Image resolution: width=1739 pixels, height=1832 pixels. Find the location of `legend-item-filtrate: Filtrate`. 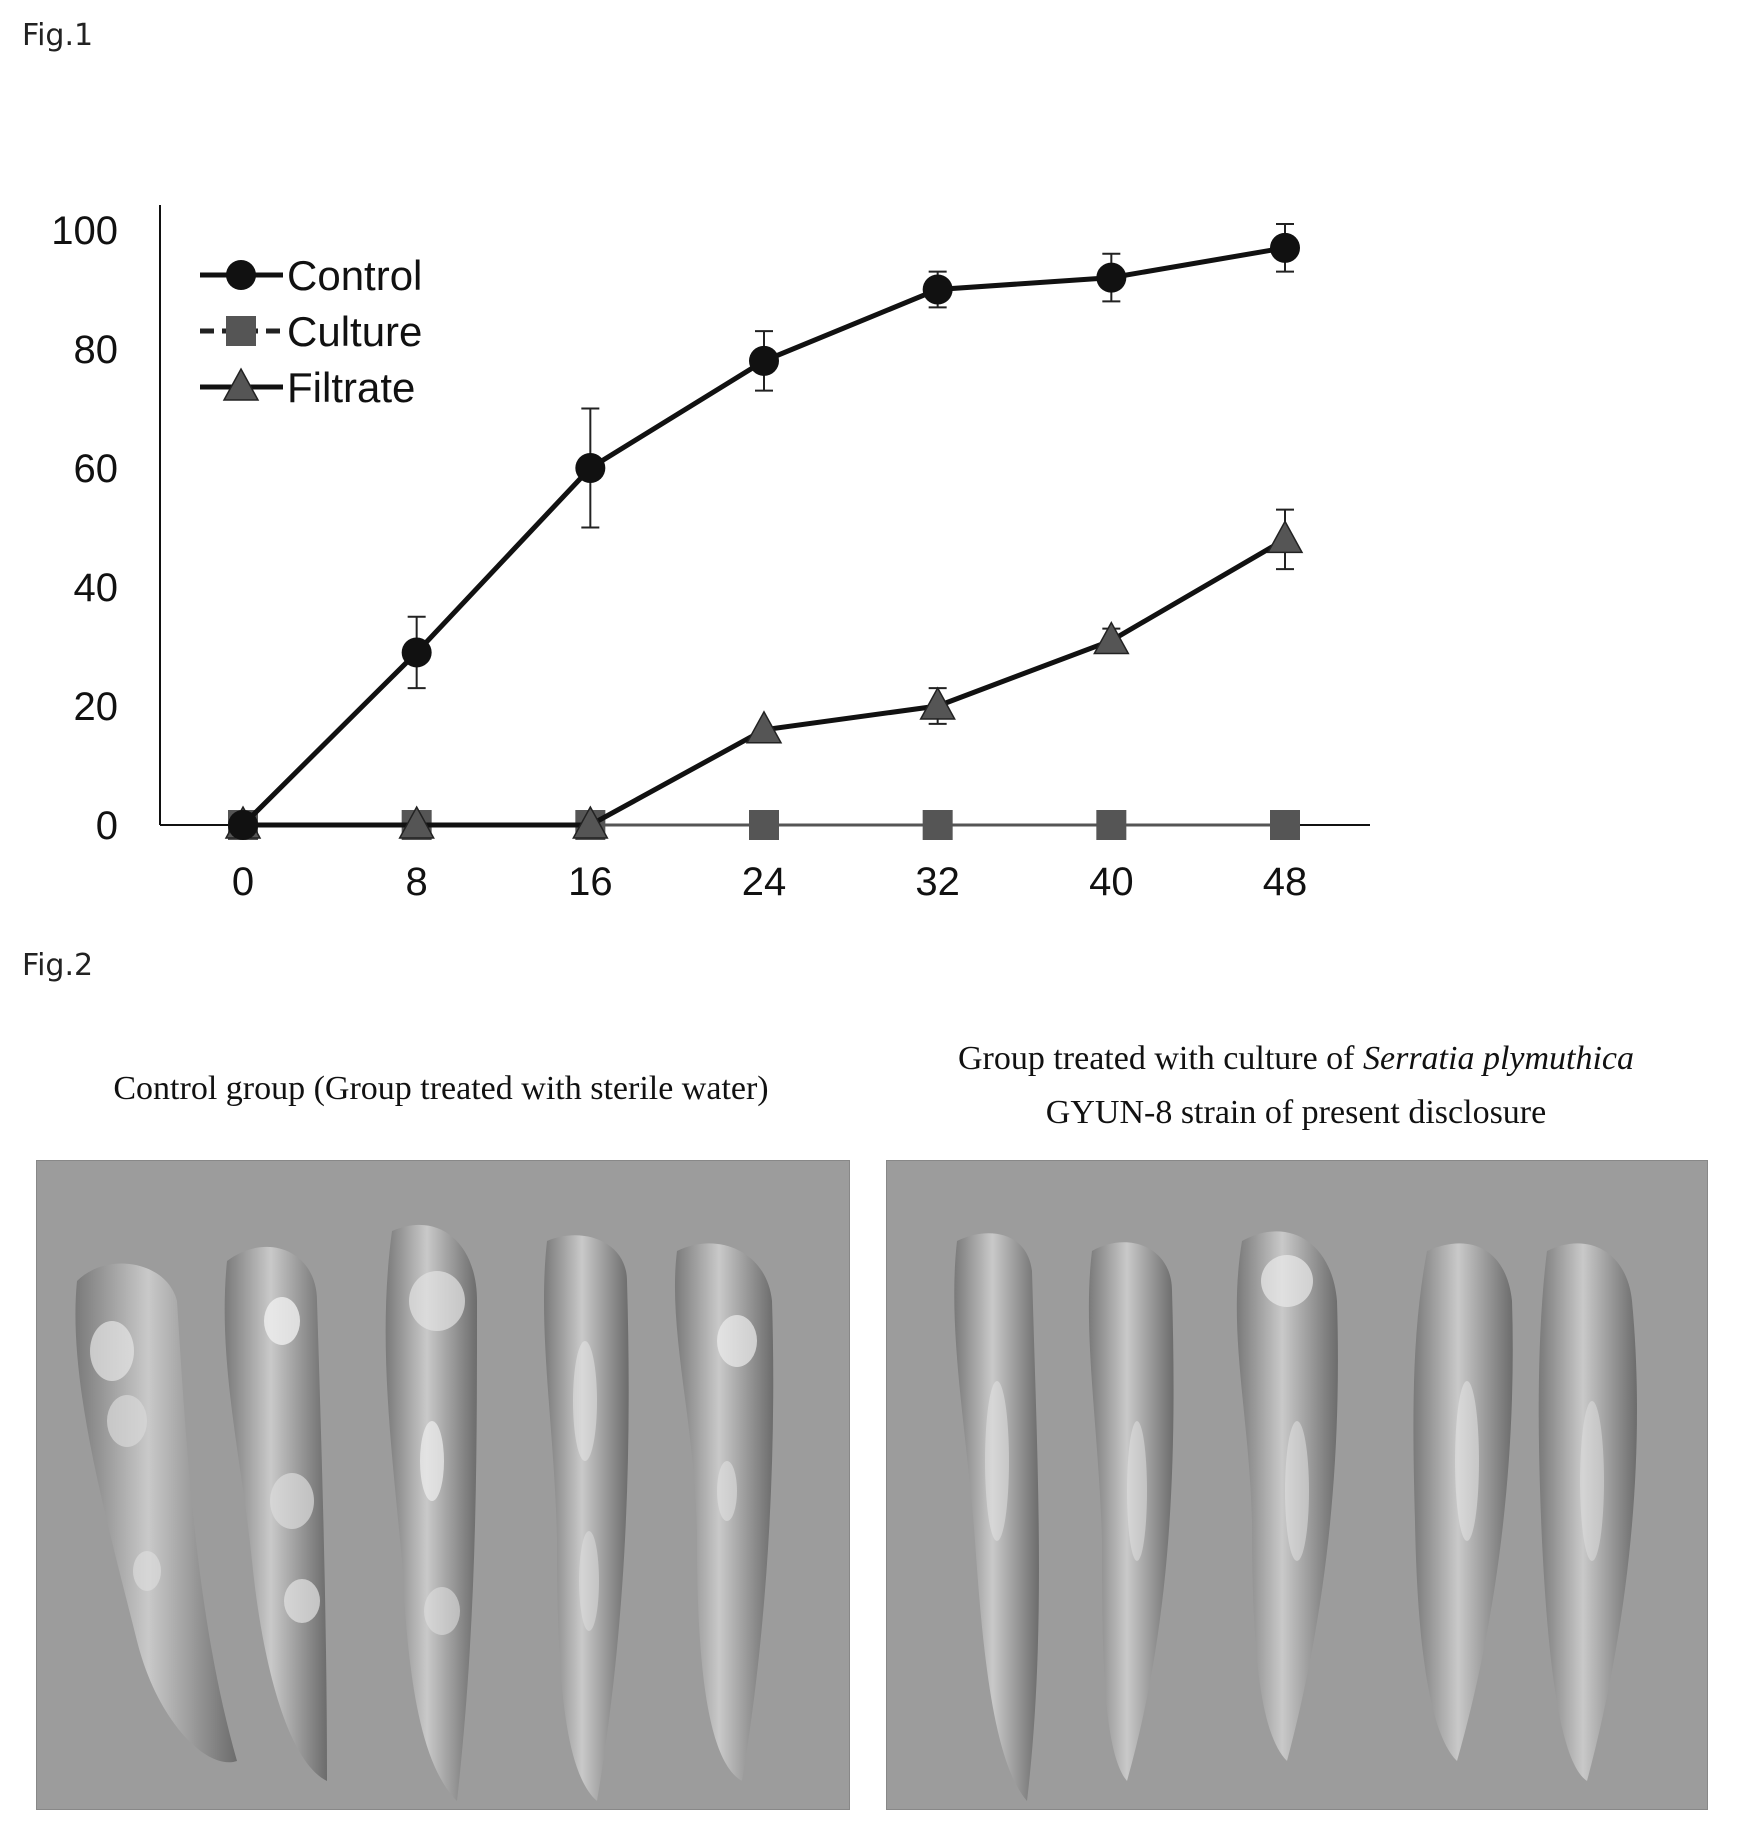

legend-item-filtrate: Filtrate is located at coordinates (307, 387).